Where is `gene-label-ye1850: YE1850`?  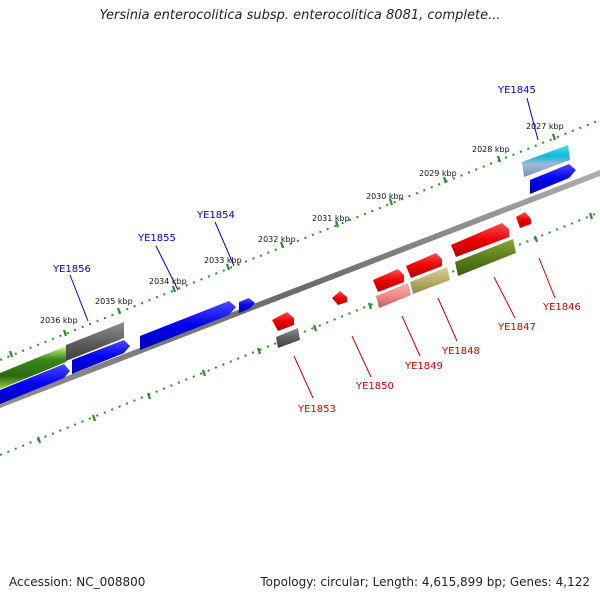 gene-label-ye1850: YE1850 is located at coordinates (374, 386).